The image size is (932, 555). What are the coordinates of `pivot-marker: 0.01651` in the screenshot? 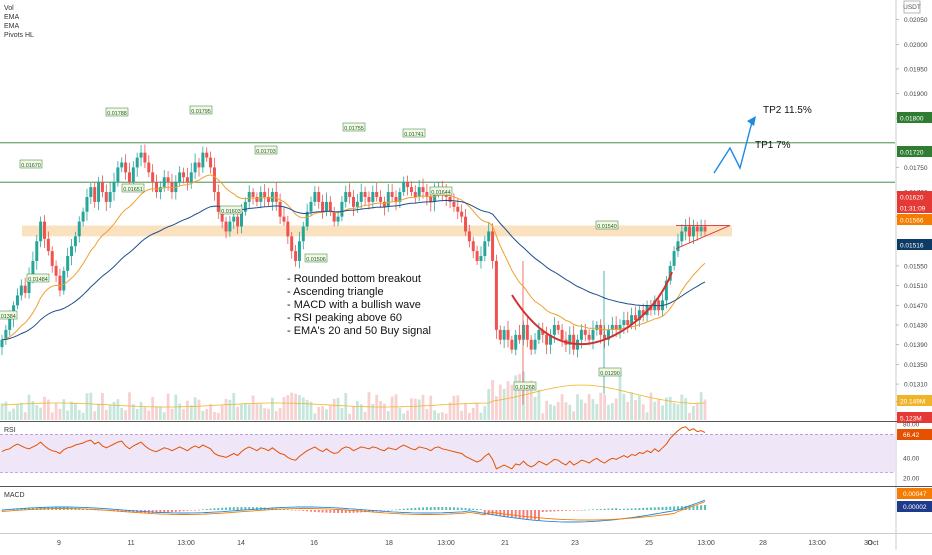 It's located at (133, 188).